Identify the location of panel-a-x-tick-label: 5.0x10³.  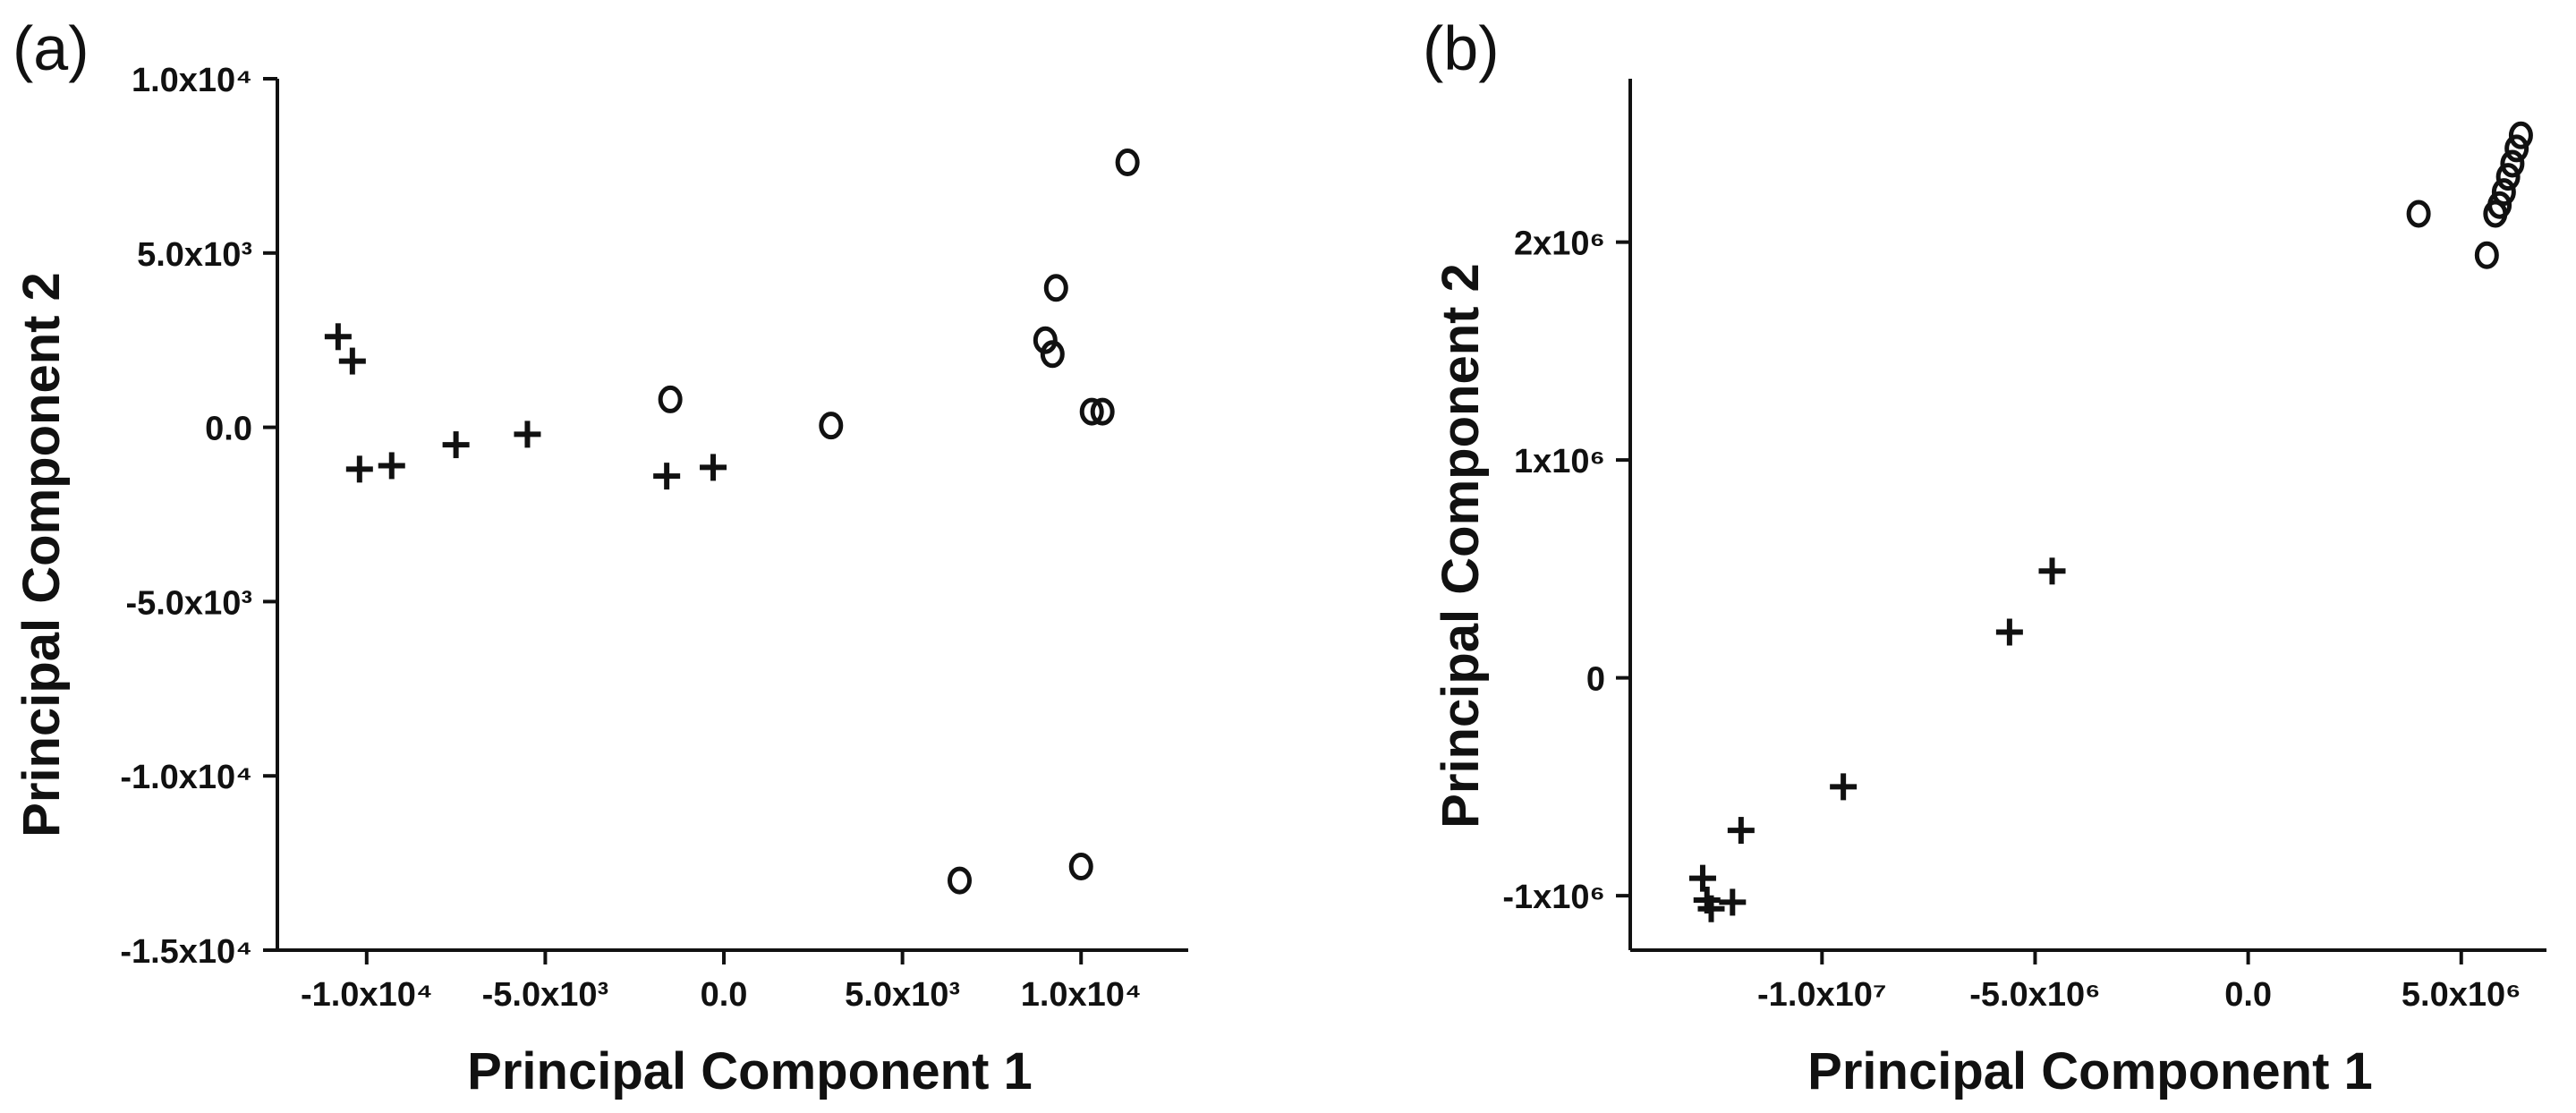
(902, 995).